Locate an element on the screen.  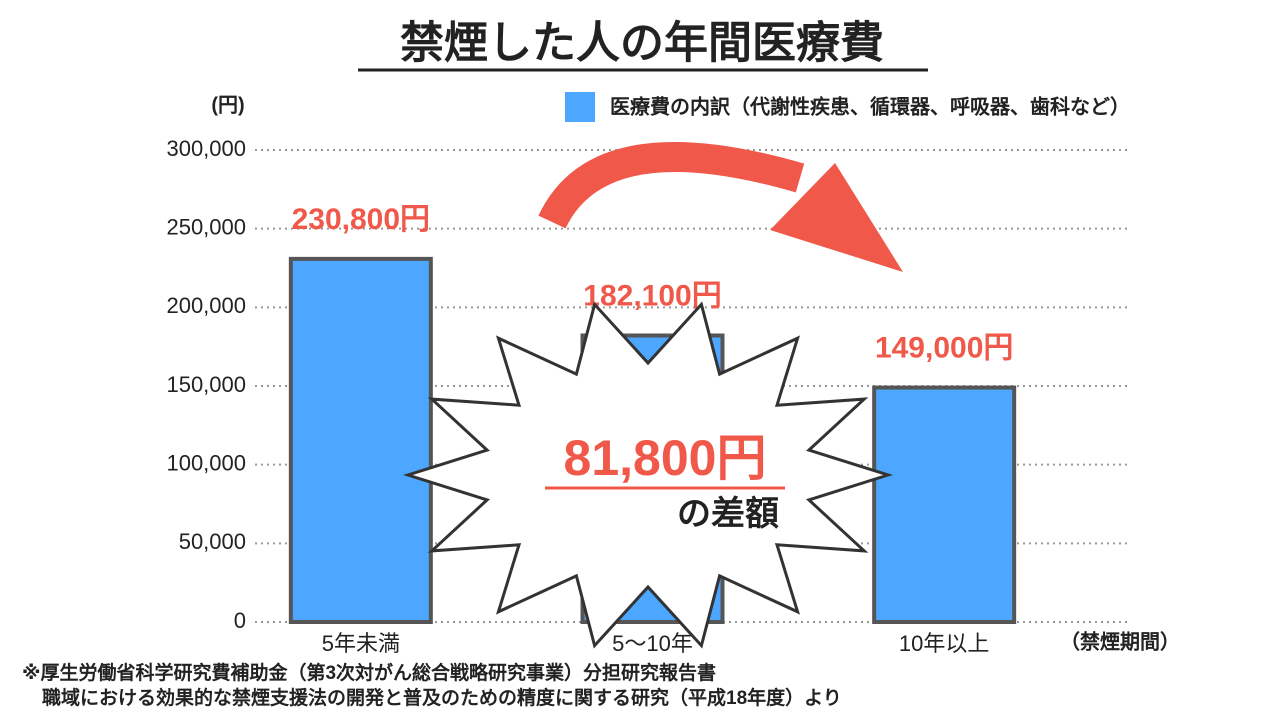
y-tick-label: 300,000 is located at coordinates (206, 148).